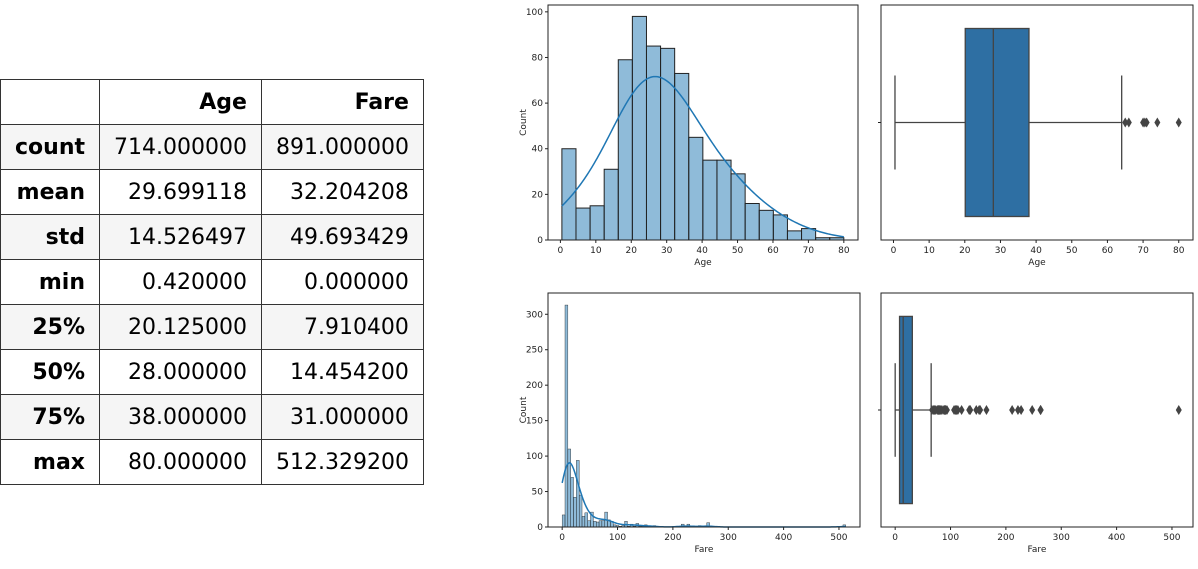  What do you see at coordinates (540, 528) in the screenshot?
I see `y-tick-label: 0` at bounding box center [540, 528].